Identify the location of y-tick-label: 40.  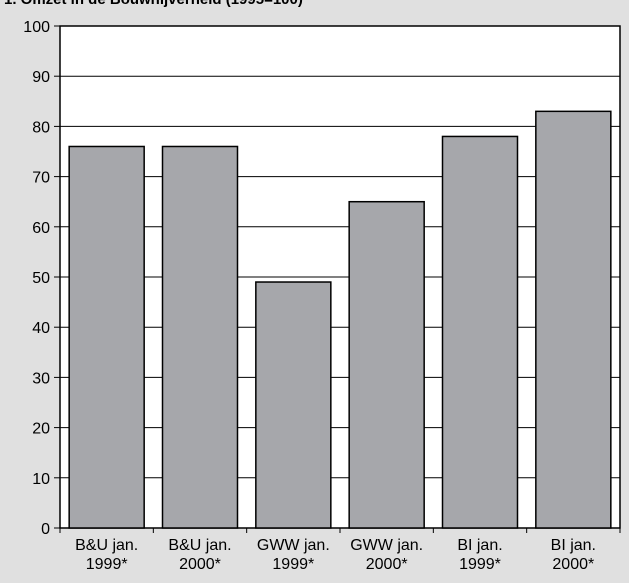
(41, 328).